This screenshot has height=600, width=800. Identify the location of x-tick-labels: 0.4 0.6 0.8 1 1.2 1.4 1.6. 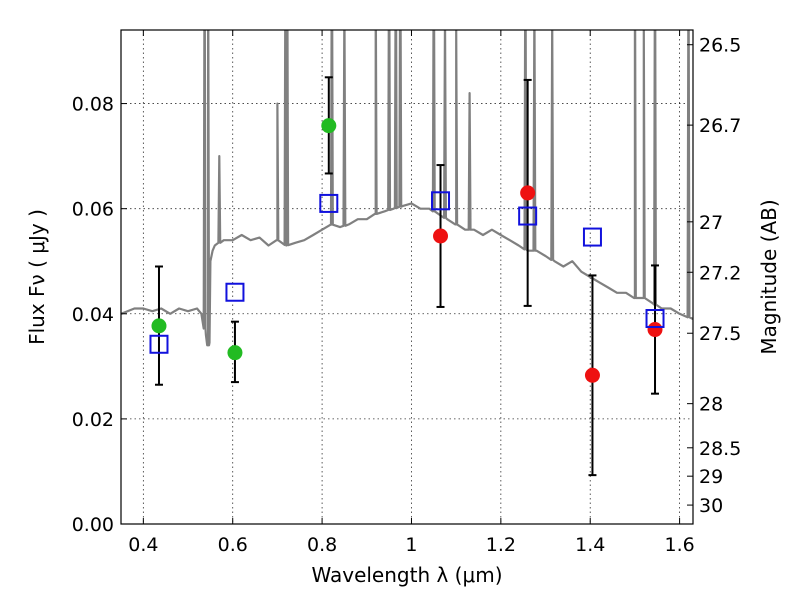
(411, 545).